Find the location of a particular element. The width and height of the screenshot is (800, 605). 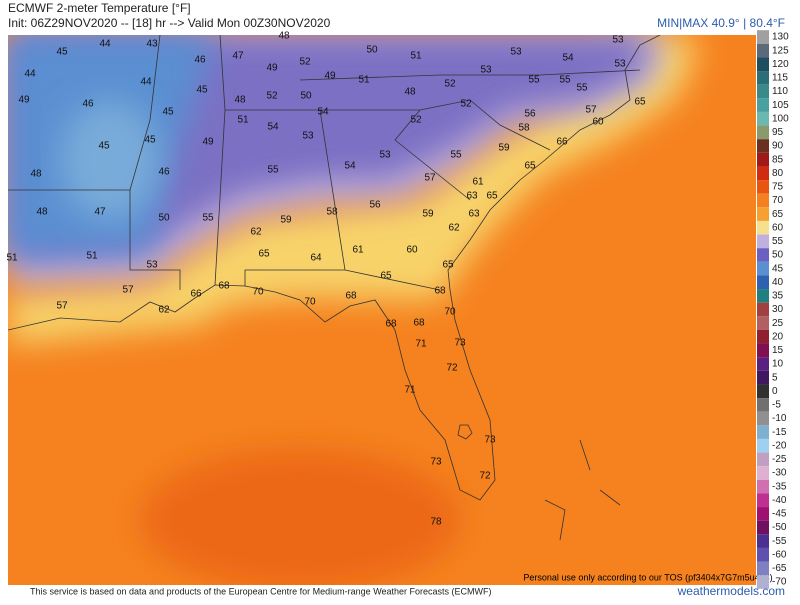

colorbar-label: 80 is located at coordinates (778, 173).